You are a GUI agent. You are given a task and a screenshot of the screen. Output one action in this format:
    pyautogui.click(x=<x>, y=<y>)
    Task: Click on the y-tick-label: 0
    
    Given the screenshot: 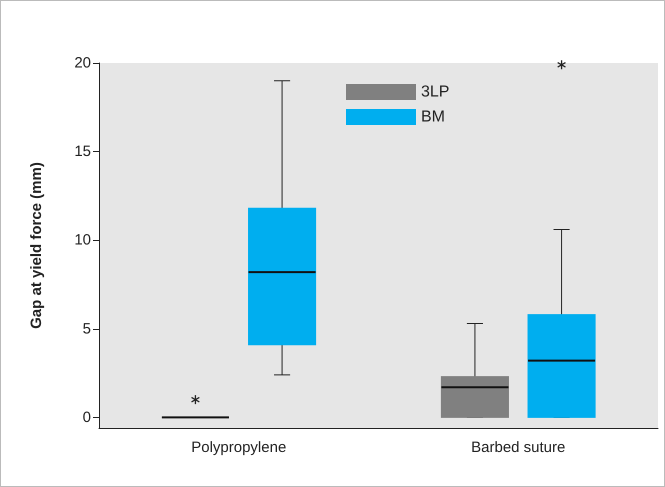 What is the action you would take?
    pyautogui.click(x=86, y=417)
    